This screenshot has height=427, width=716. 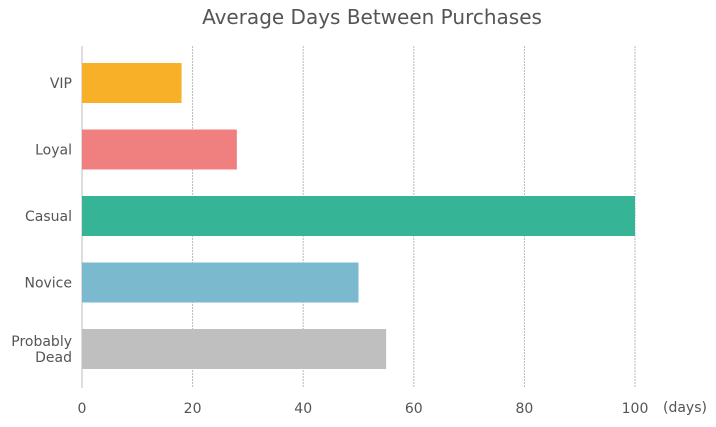 What do you see at coordinates (53, 151) in the screenshot?
I see `category-label: Loyal` at bounding box center [53, 151].